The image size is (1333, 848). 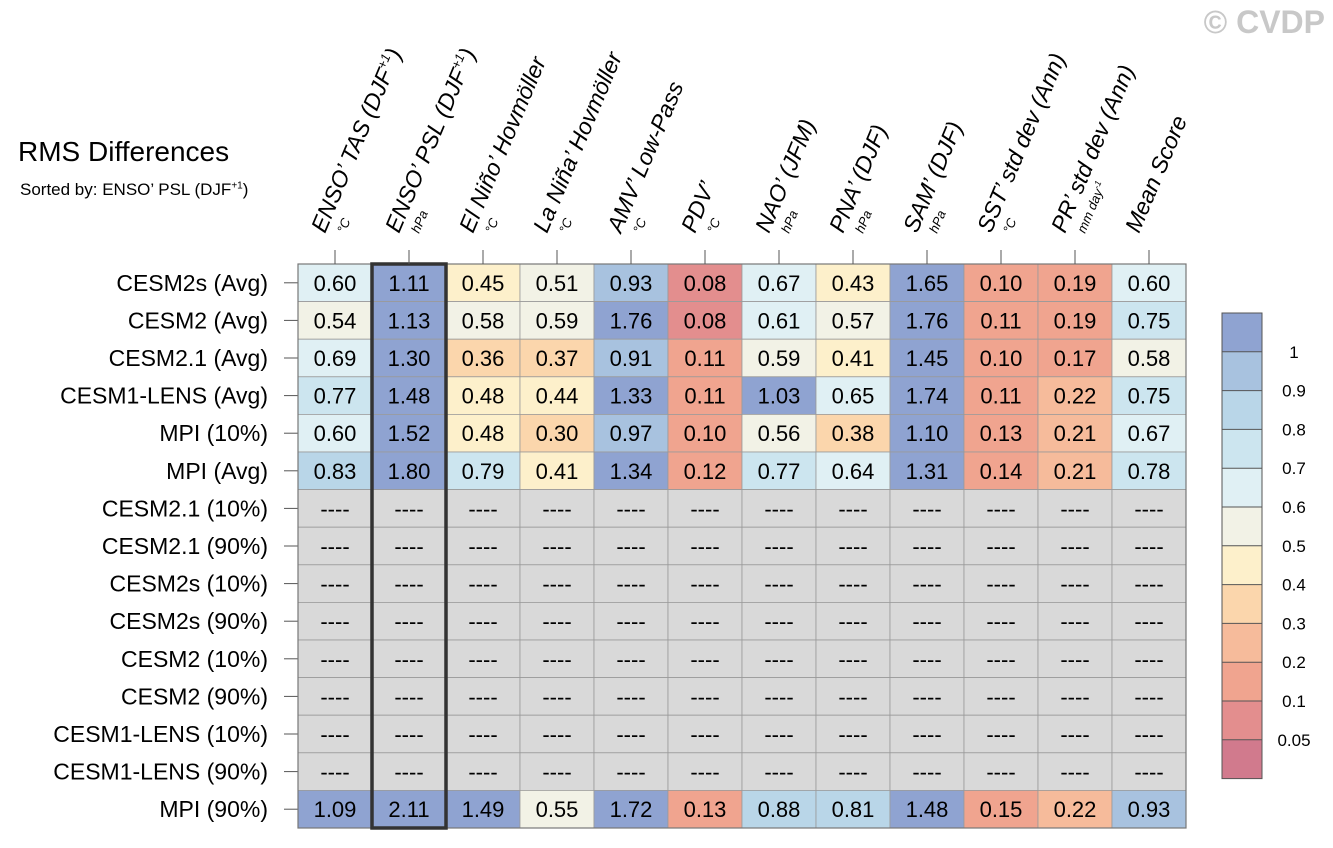 What do you see at coordinates (213, 809) in the screenshot?
I see `row-label: MPI (90%)` at bounding box center [213, 809].